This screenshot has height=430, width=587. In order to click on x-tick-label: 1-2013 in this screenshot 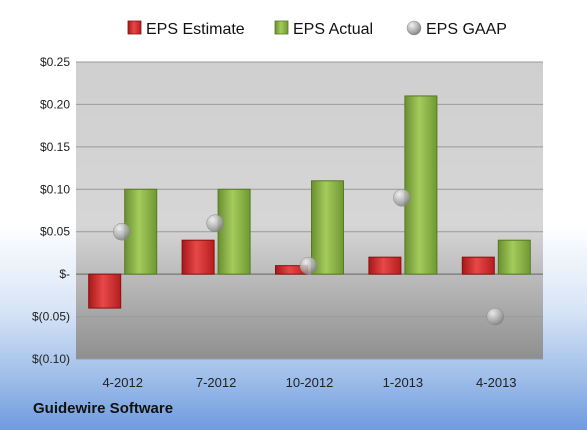, I will do `click(403, 382)`.